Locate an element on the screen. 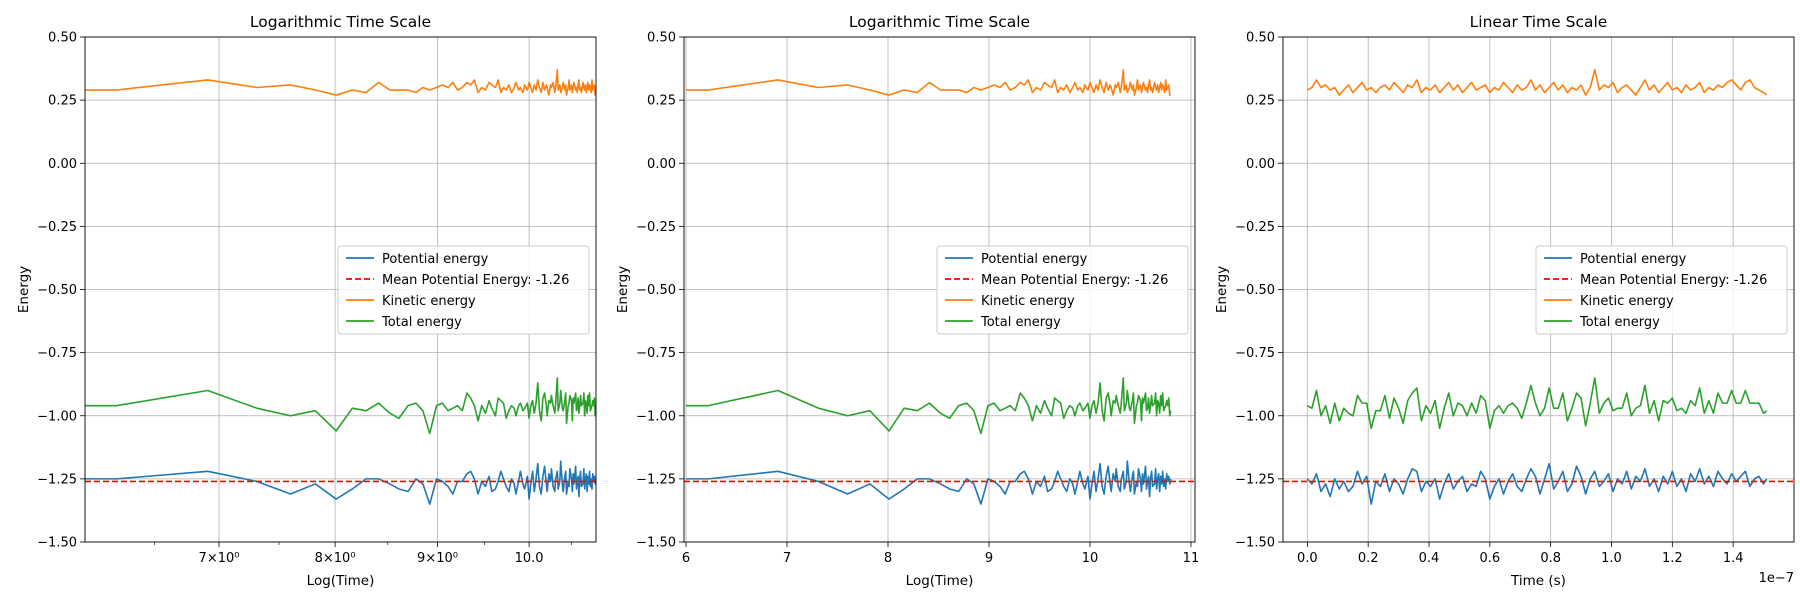 The image size is (1800, 600). x-tick-label: 1.0 is located at coordinates (1611, 558).